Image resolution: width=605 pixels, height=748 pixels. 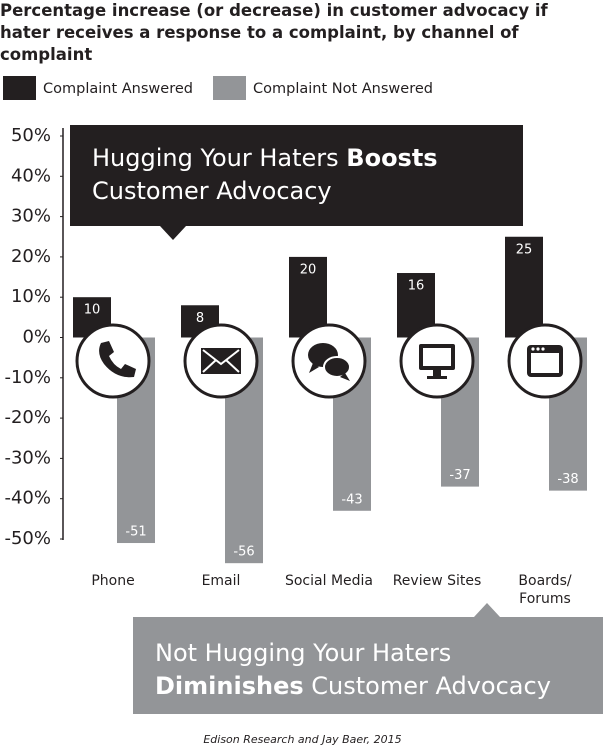 I want to click on y-tick-label: -40%, so click(x=27, y=498).